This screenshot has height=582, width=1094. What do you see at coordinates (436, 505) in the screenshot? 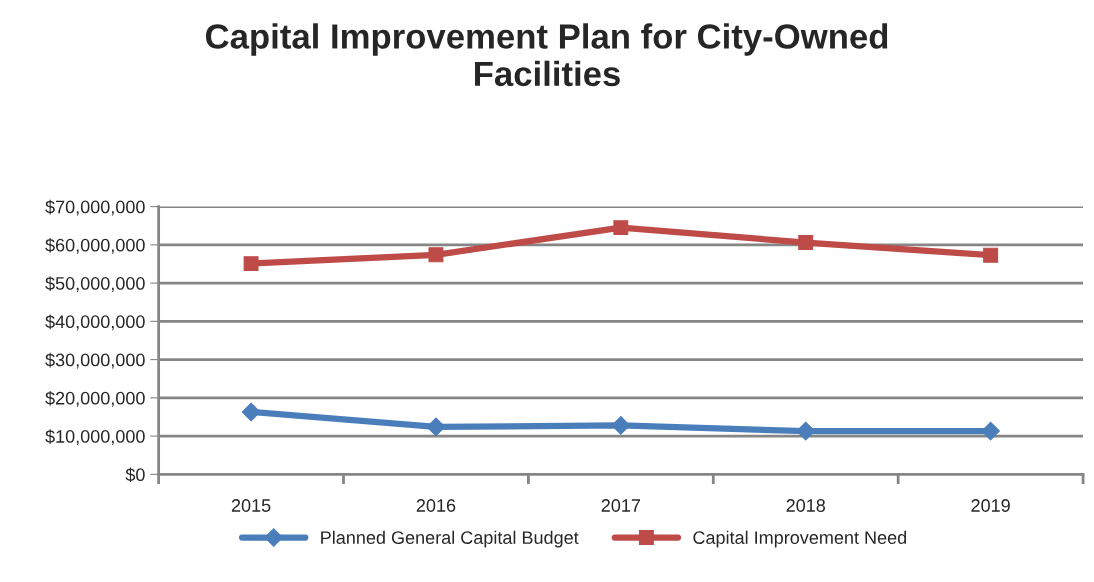
I see `x-tick-label: 2016` at bounding box center [436, 505].